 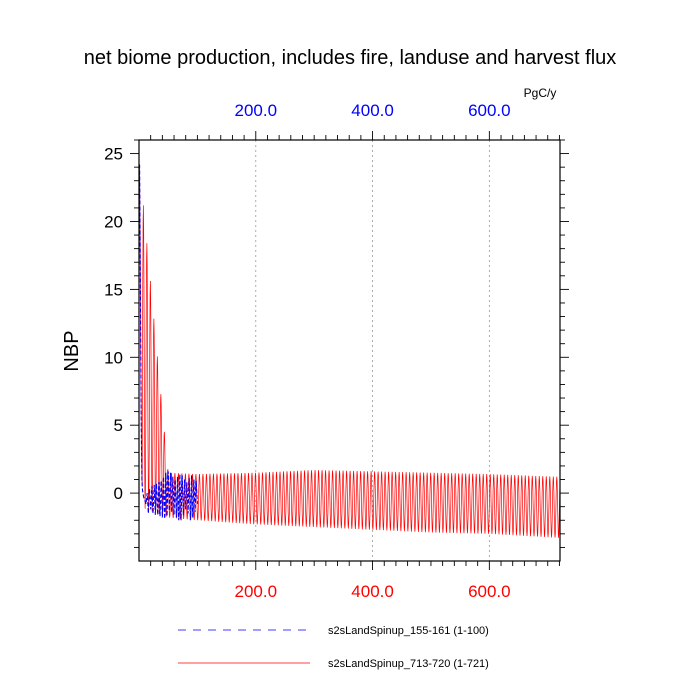 What do you see at coordinates (256, 591) in the screenshot?
I see `x-tick-label-bottom: 200.0` at bounding box center [256, 591].